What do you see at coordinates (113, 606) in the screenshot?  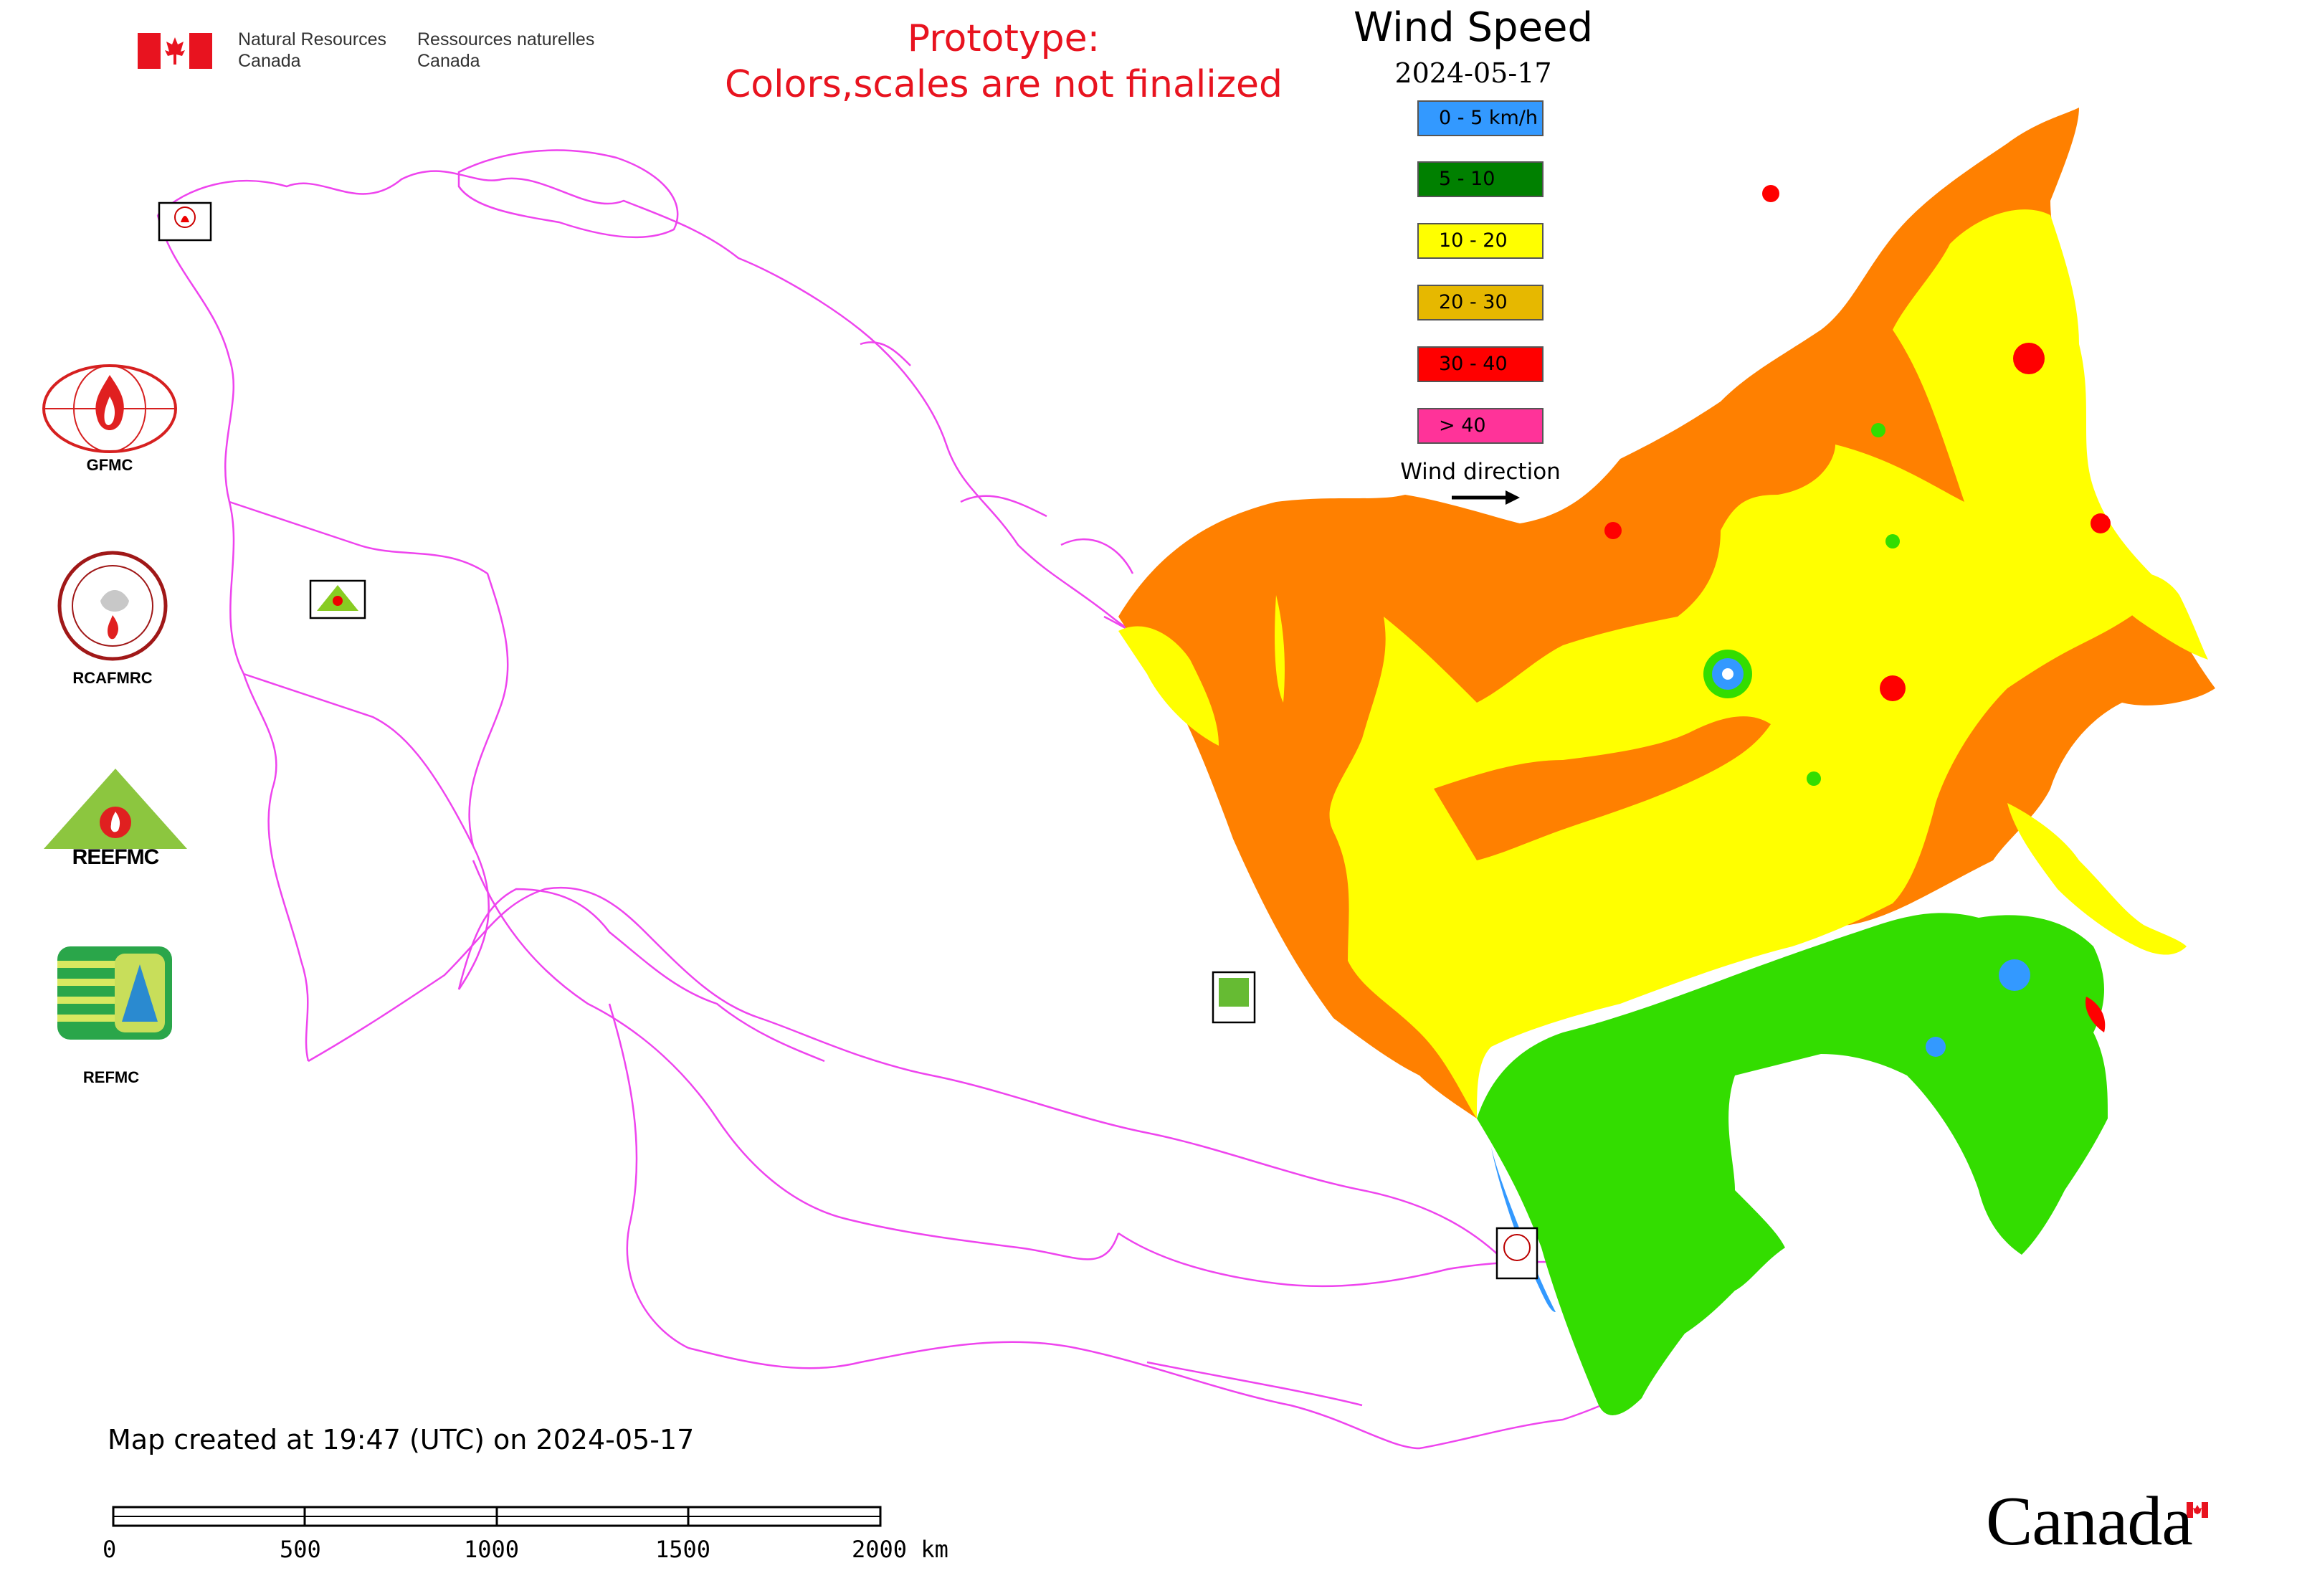 I see `rcafmrc-logo` at bounding box center [113, 606].